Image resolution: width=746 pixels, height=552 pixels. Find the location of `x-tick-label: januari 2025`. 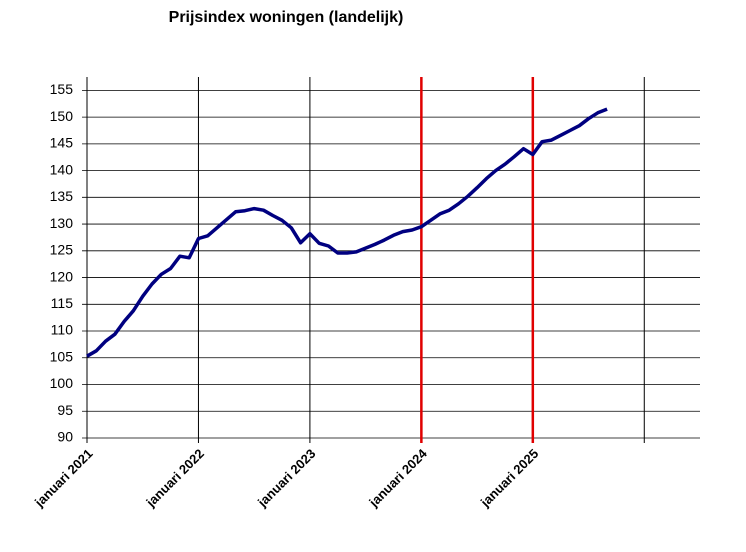

x-tick-label: januari 2025 is located at coordinates (509, 478).